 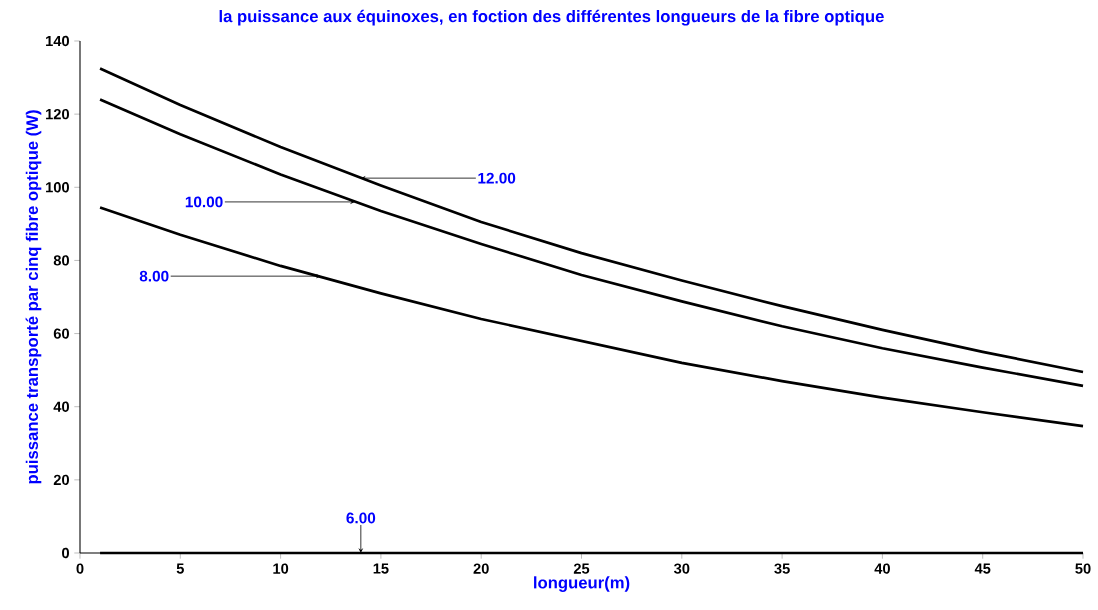 I want to click on x-tick-label: 35, so click(x=782, y=568).